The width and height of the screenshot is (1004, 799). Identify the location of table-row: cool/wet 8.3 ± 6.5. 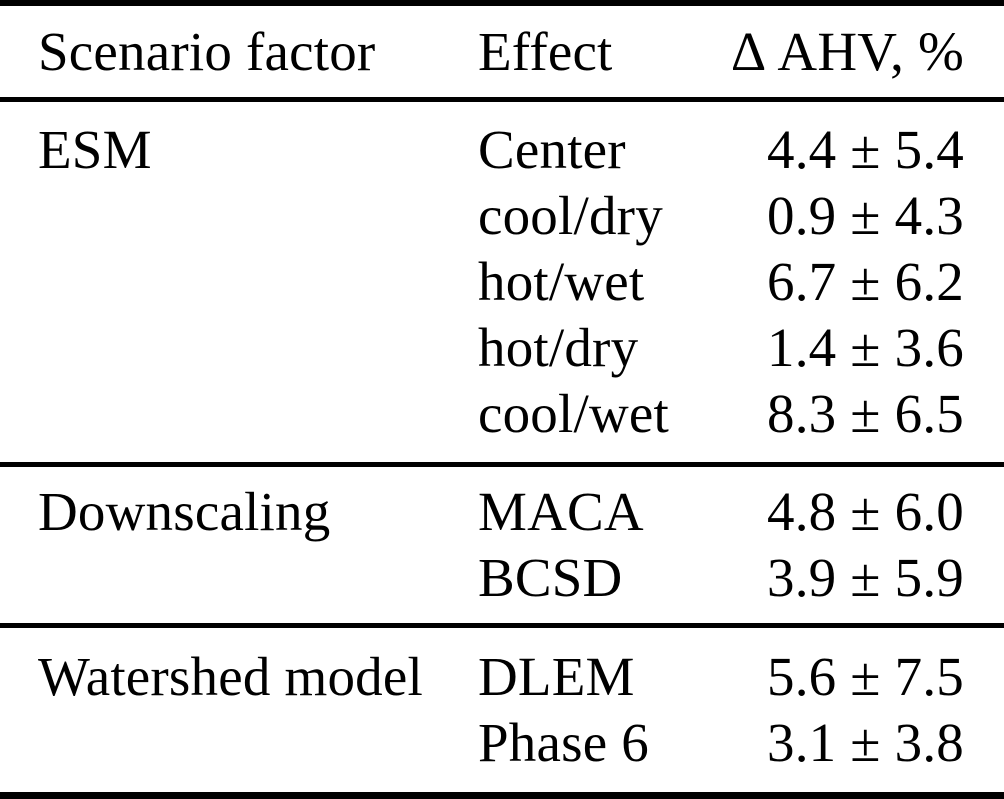
(502, 414).